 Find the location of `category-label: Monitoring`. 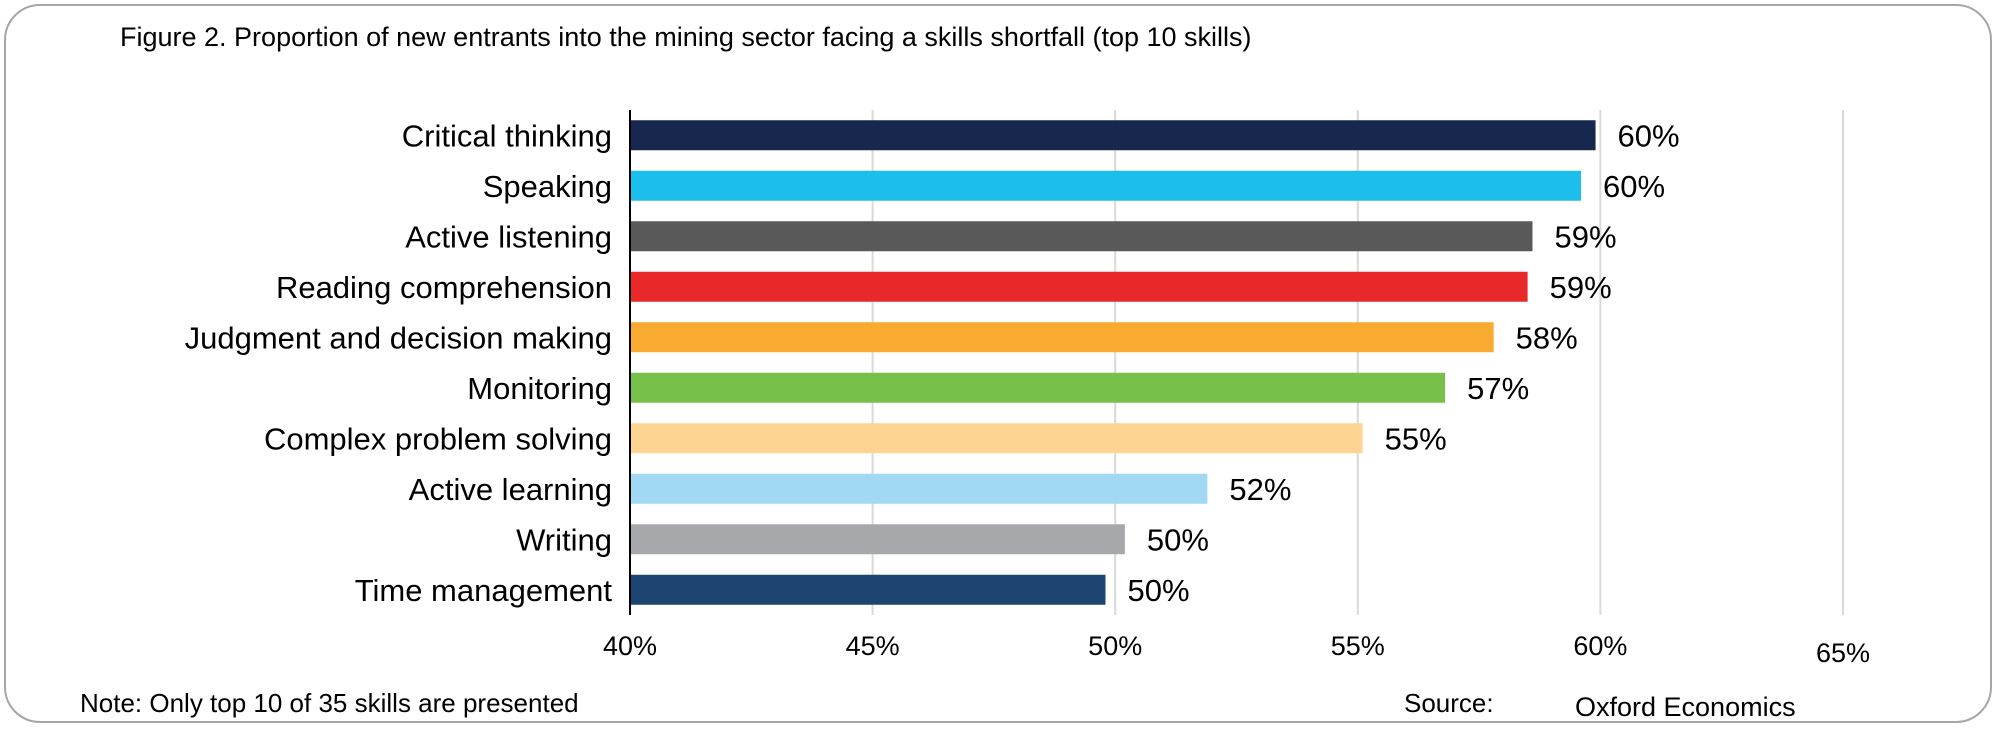

category-label: Monitoring is located at coordinates (539, 388).